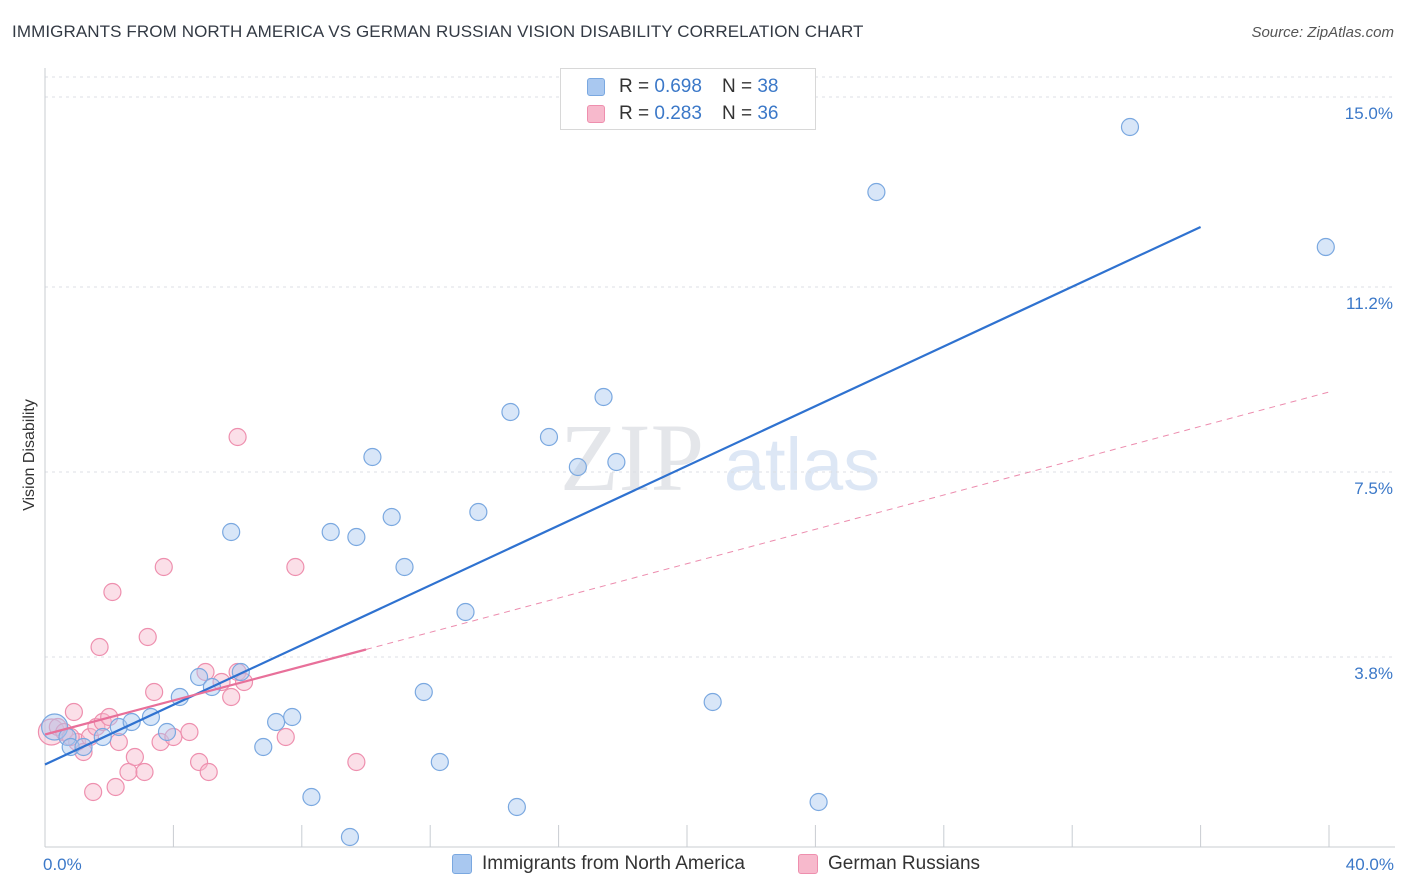 The image size is (1406, 892). Describe the element at coordinates (613, 863) in the screenshot. I see `bottom-legend-label: Immigrants from North America` at that location.